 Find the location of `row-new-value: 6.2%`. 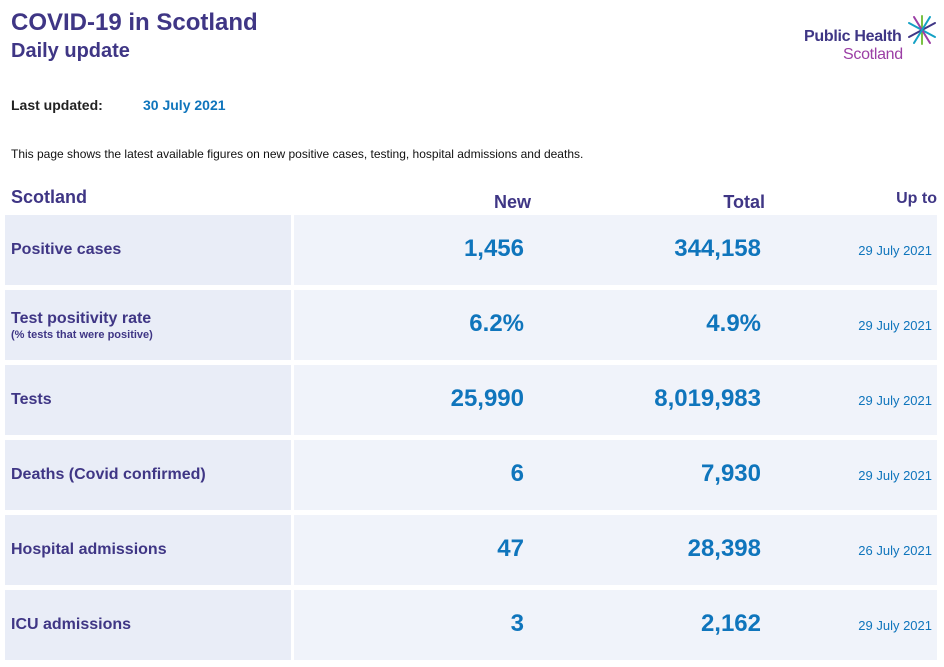

row-new-value: 6.2% is located at coordinates (496, 323).